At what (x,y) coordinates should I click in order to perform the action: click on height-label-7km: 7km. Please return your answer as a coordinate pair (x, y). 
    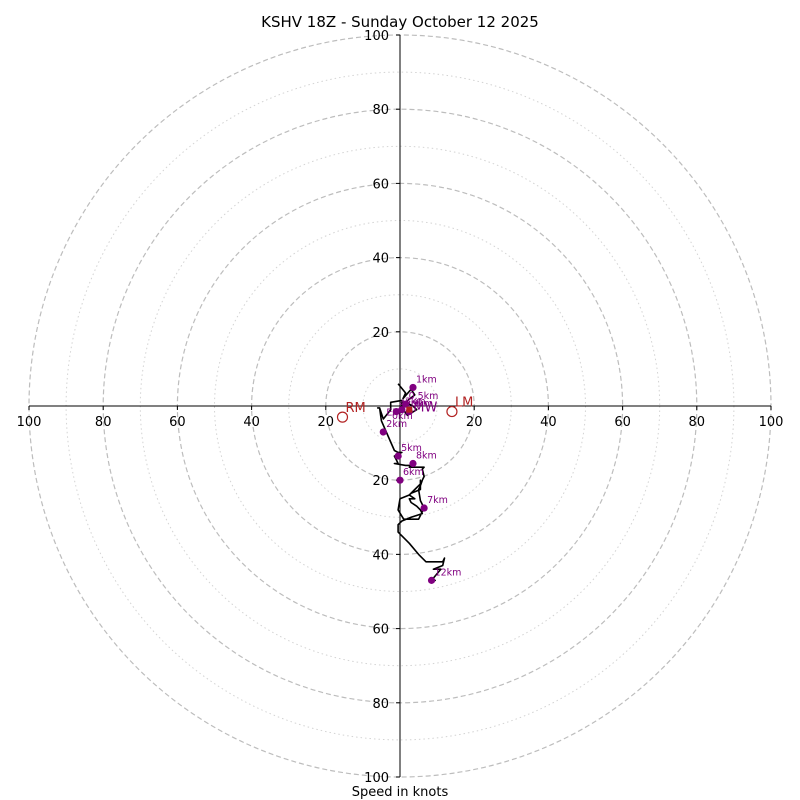
    Looking at the image, I should click on (437, 500).